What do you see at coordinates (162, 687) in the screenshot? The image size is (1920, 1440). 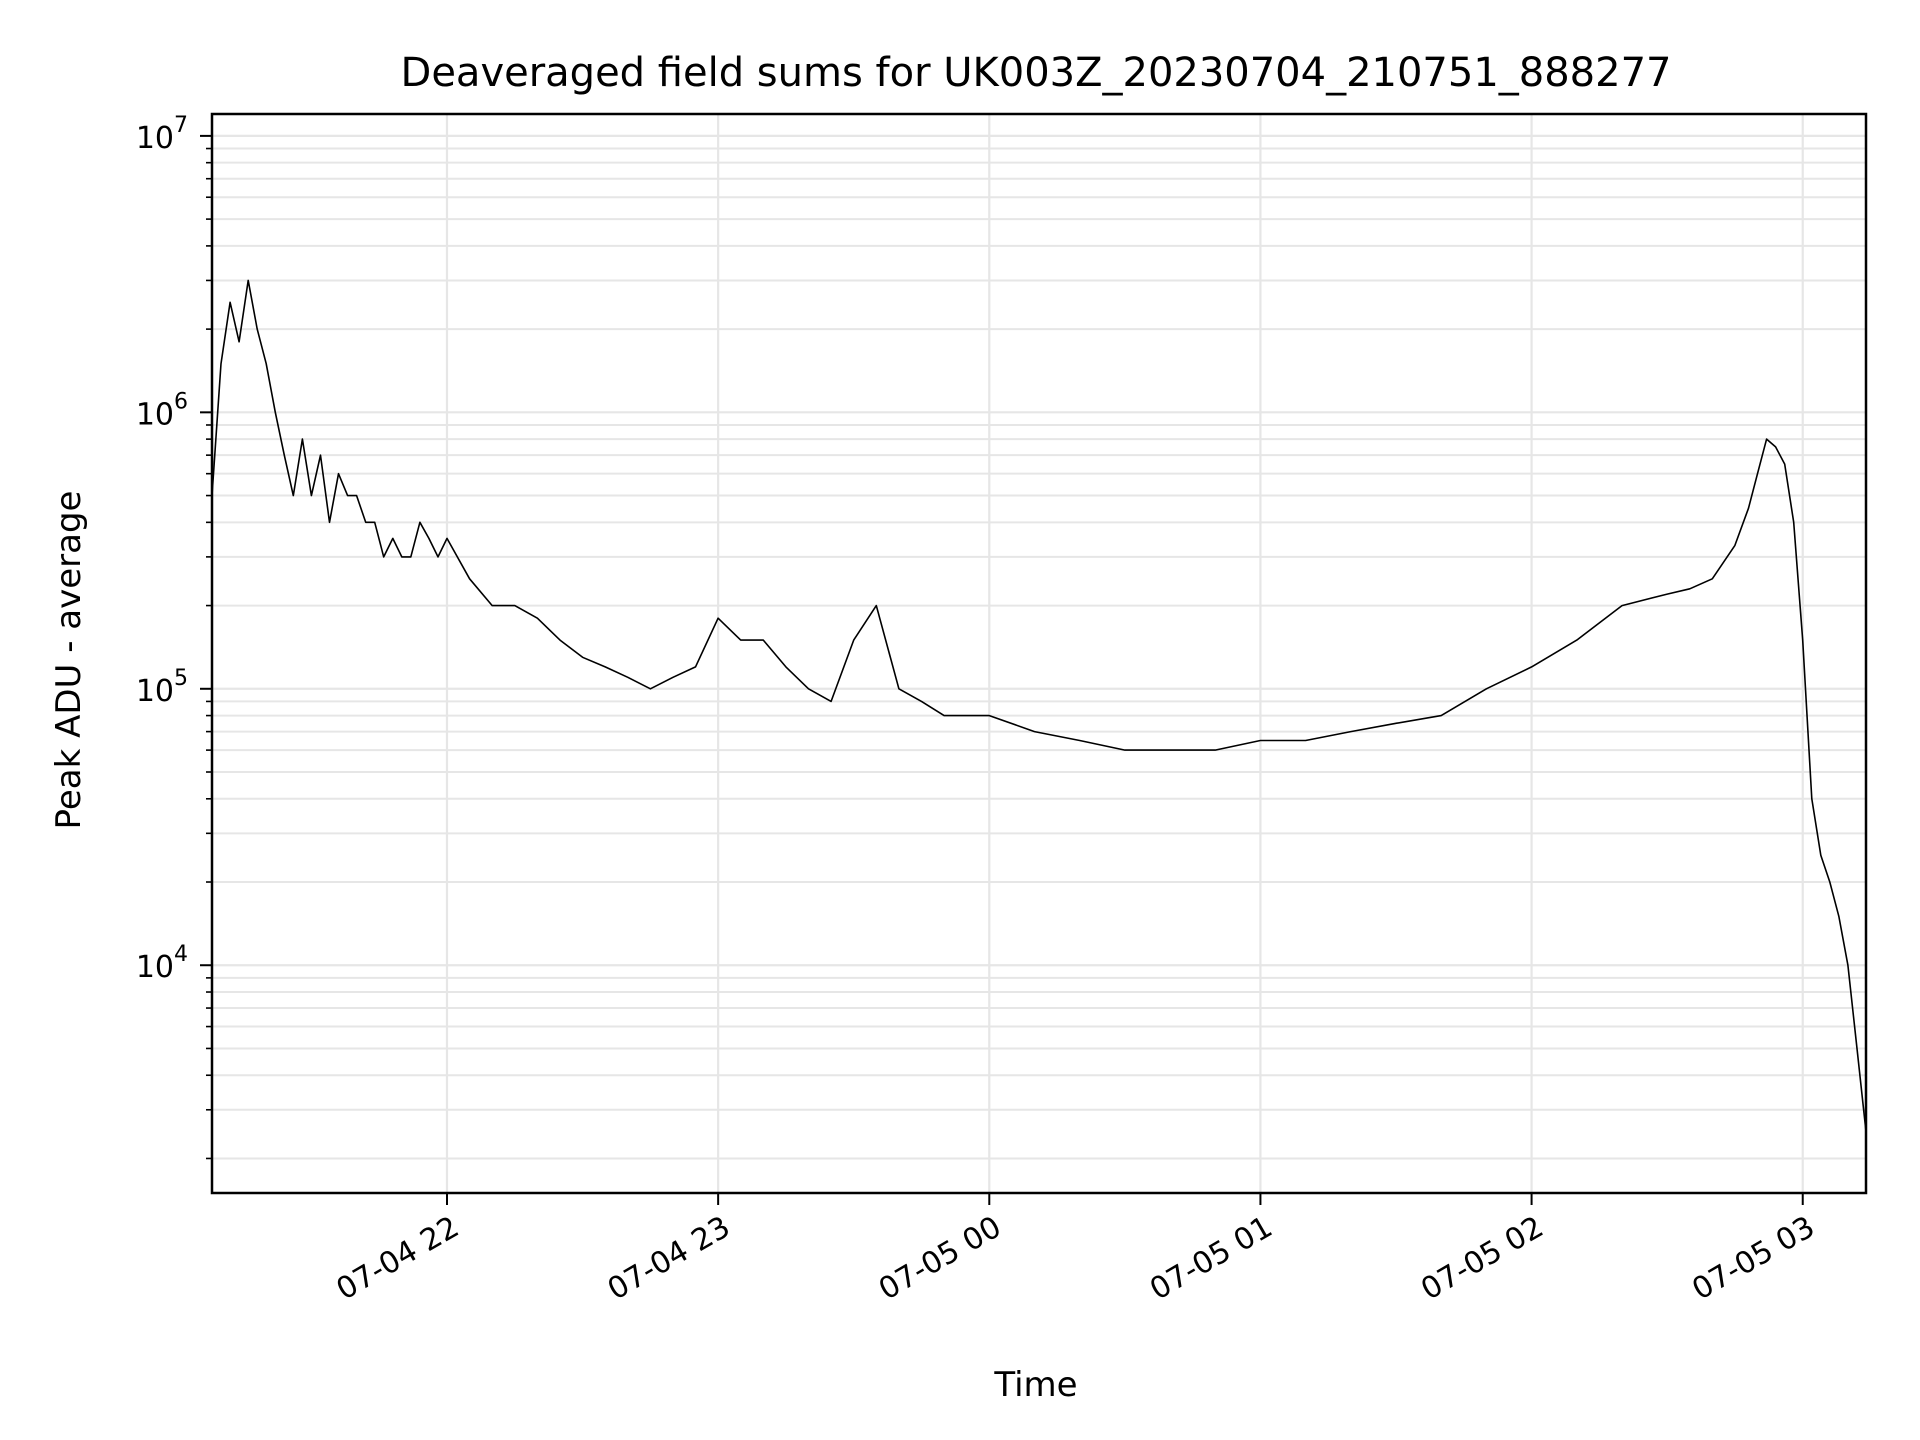 I see `y-tick-label: 10⁵` at bounding box center [162, 687].